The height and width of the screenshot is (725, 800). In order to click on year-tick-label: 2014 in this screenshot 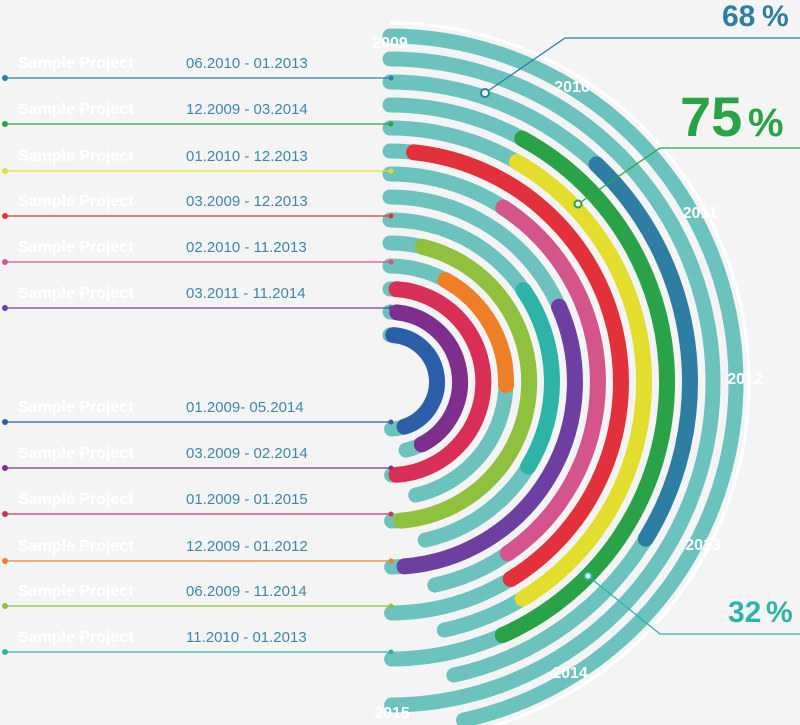, I will do `click(570, 673)`.